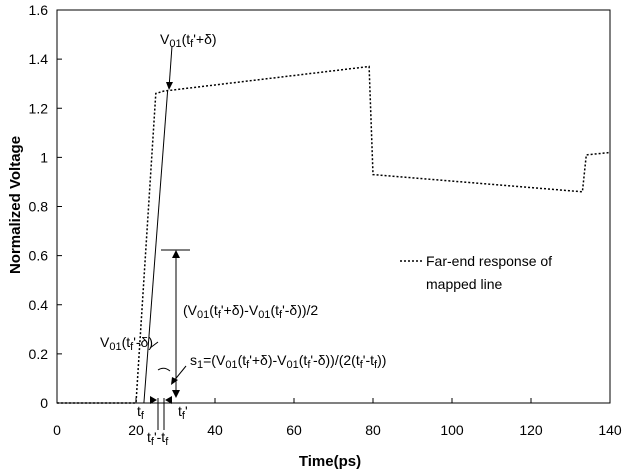 This screenshot has width=624, height=475. What do you see at coordinates (153, 400) in the screenshot?
I see `tf-arrowhead` at bounding box center [153, 400].